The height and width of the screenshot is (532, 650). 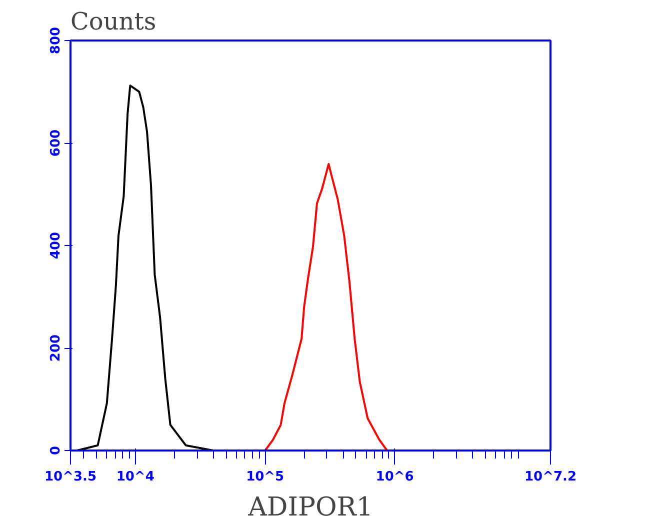 What do you see at coordinates (56, 40) in the screenshot?
I see `y-tick-label: 800` at bounding box center [56, 40].